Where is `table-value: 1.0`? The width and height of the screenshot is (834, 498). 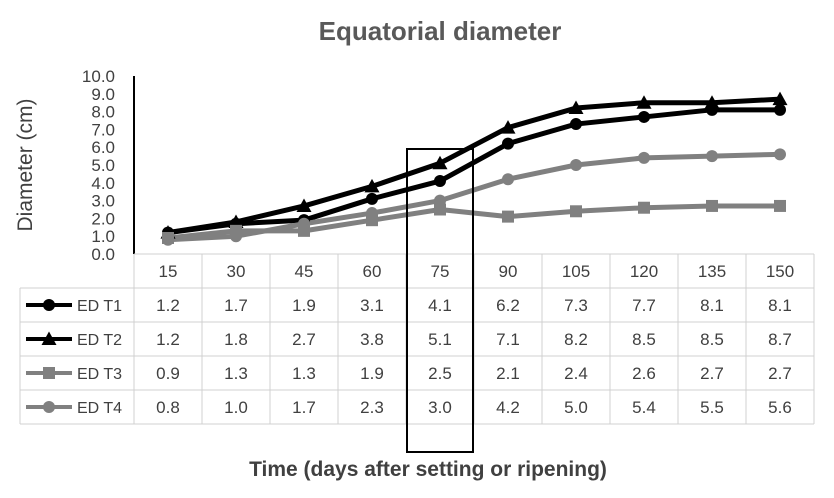
table-value: 1.0 is located at coordinates (236, 407).